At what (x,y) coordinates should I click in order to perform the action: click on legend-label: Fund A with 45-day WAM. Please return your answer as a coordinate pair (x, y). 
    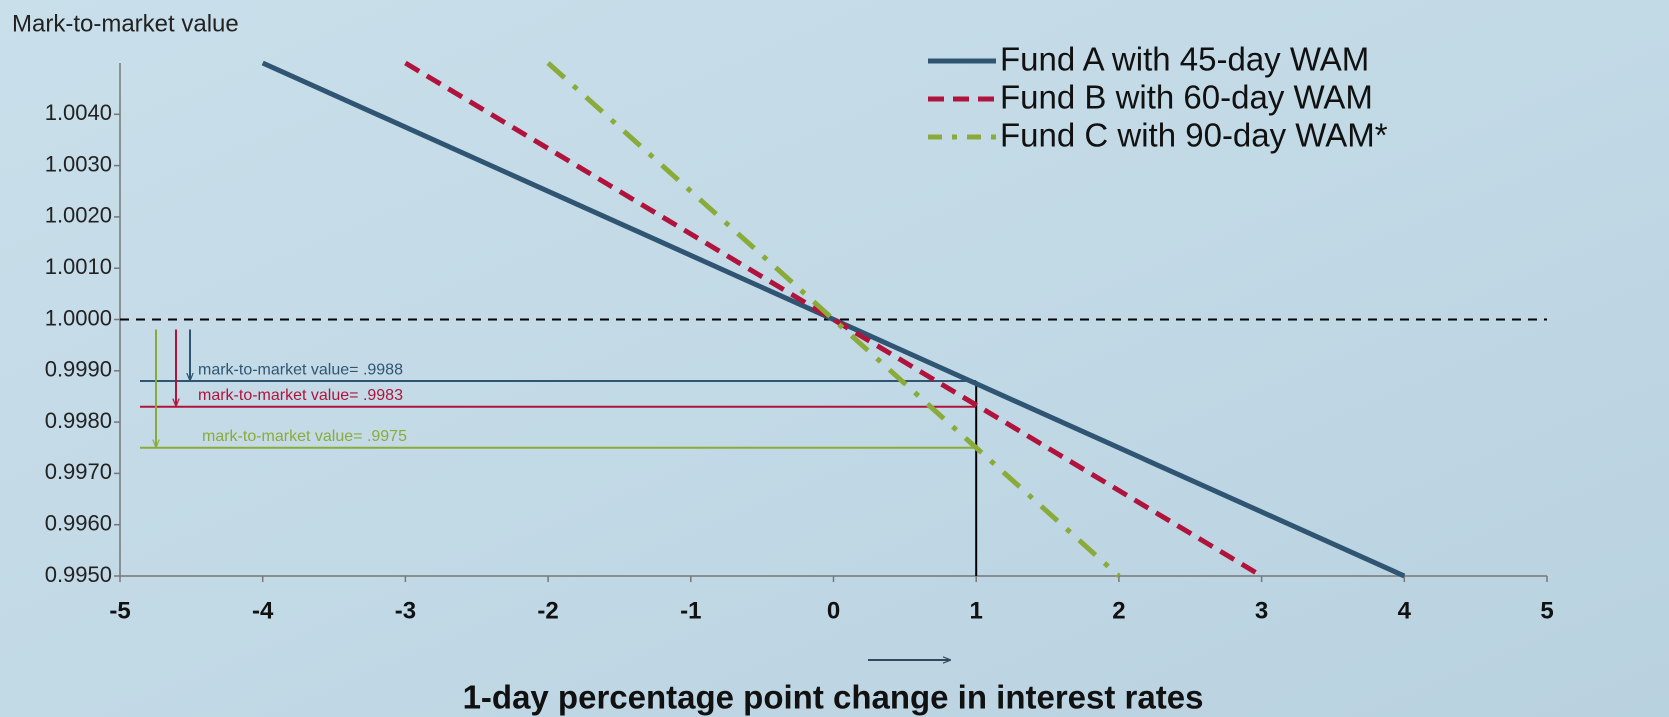
    Looking at the image, I should click on (1184, 59).